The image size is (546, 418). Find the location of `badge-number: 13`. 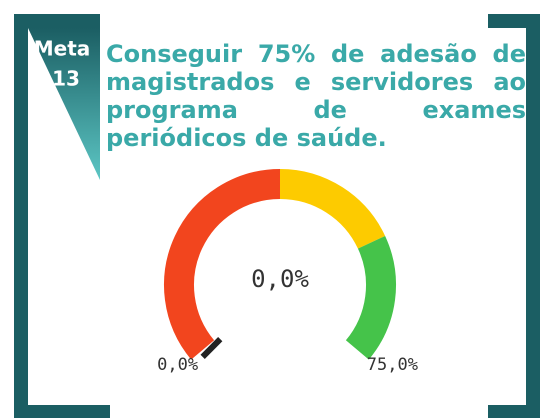

badge-number: 13 is located at coordinates (66, 79).